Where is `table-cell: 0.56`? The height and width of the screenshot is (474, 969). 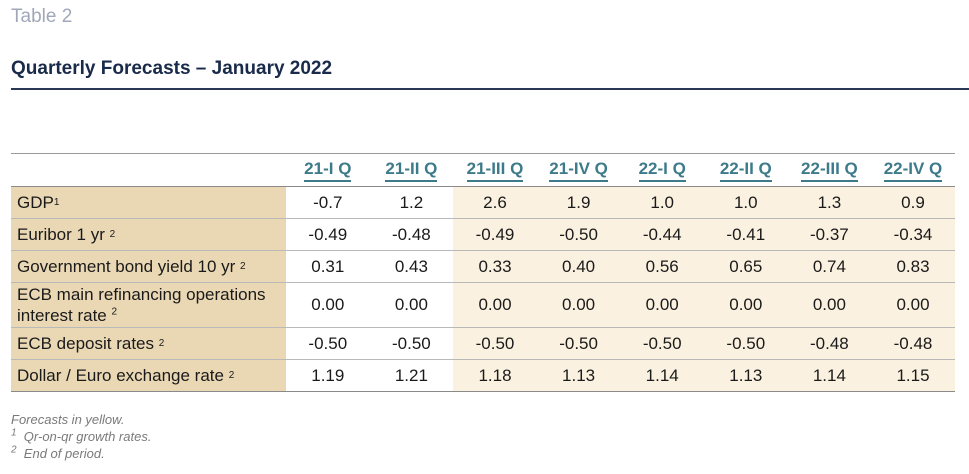
table-cell: 0.56 is located at coordinates (662, 266).